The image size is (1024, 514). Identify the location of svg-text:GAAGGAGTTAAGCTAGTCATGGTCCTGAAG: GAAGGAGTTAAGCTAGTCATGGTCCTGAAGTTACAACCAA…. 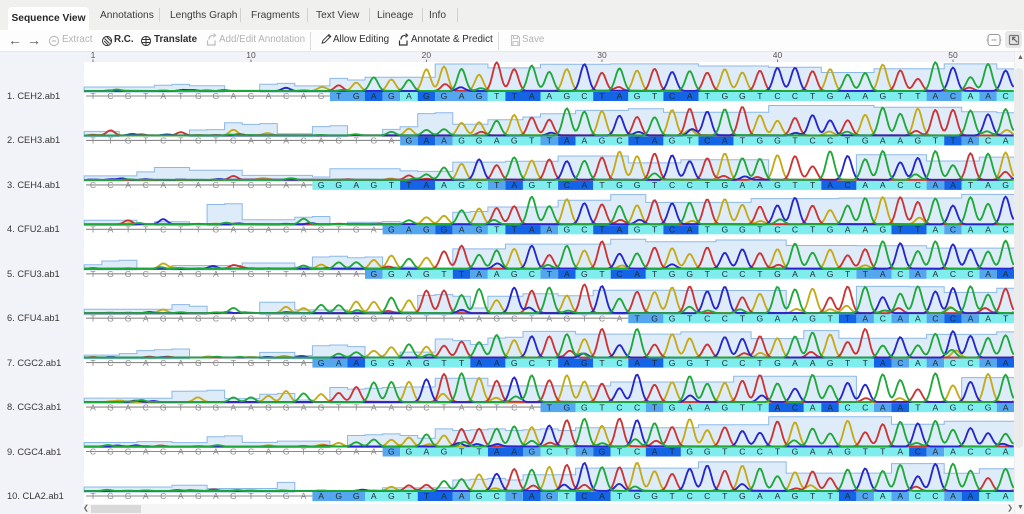
(671, 363).